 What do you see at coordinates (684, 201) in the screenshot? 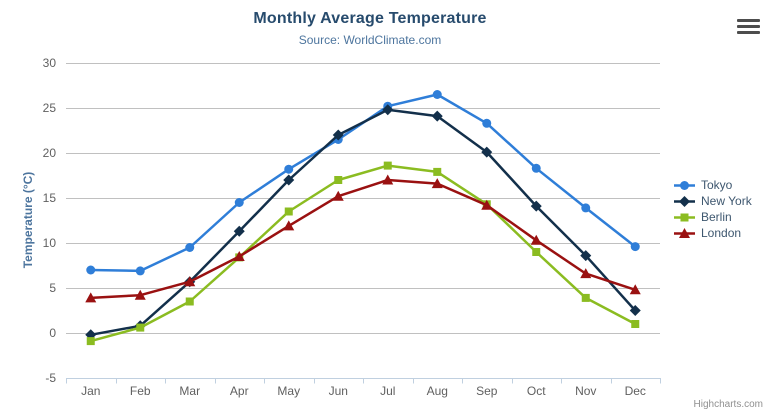
I see `diamond-marker-icon` at bounding box center [684, 201].